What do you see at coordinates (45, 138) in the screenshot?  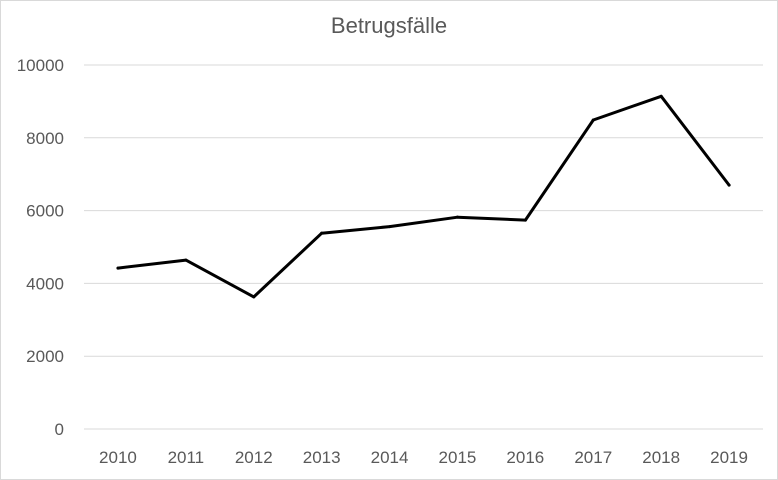 I see `y-tick-label: 8000` at bounding box center [45, 138].